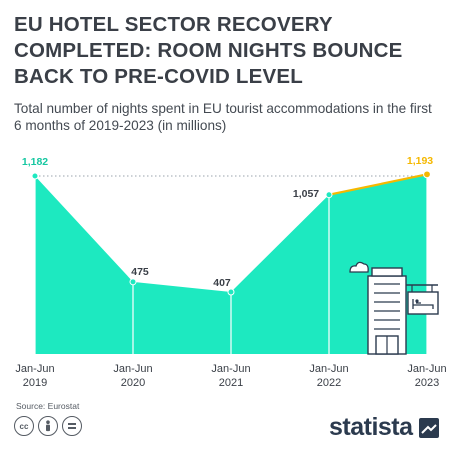  I want to click on equals-icon, so click(72, 426).